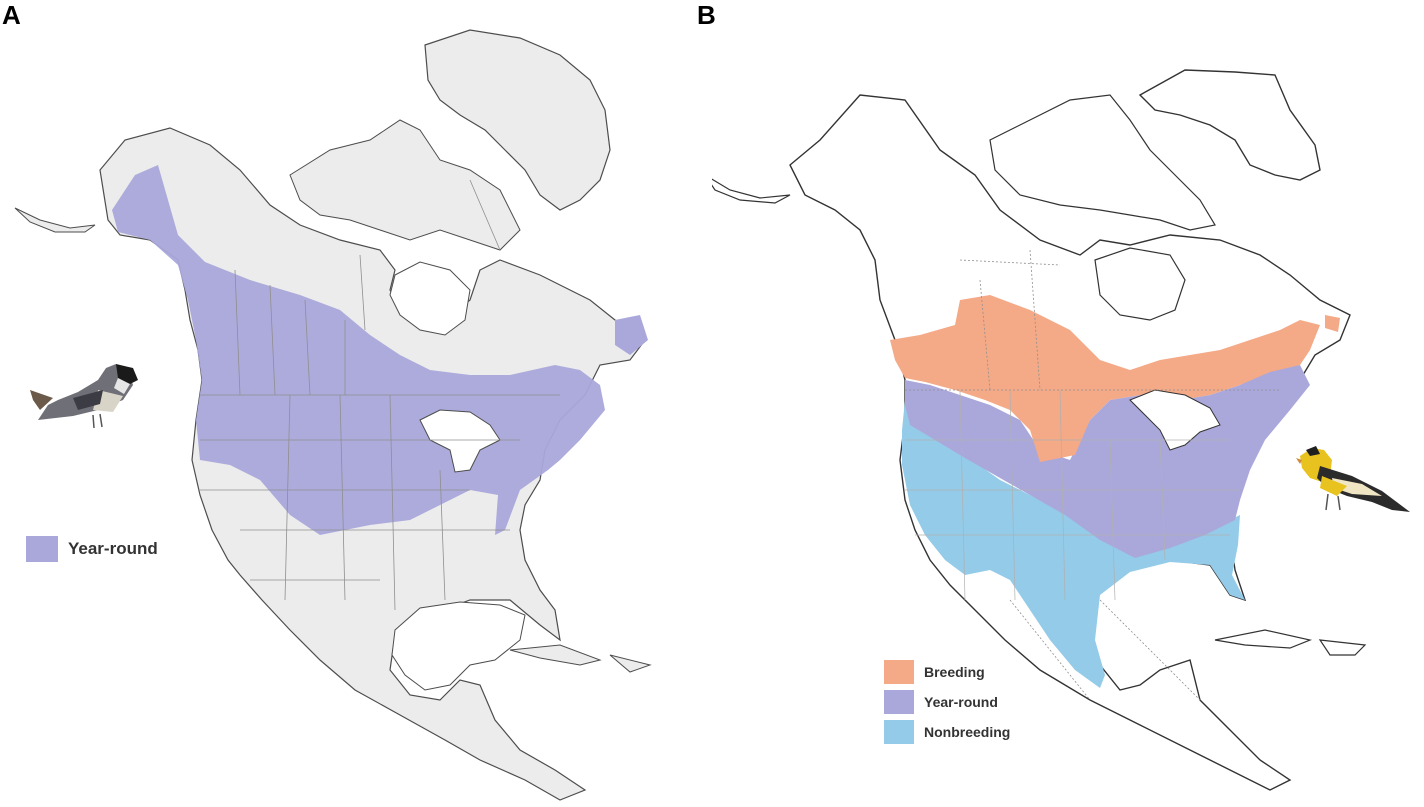 The image size is (1424, 807). I want to click on great-lakes-b, so click(1175, 420).